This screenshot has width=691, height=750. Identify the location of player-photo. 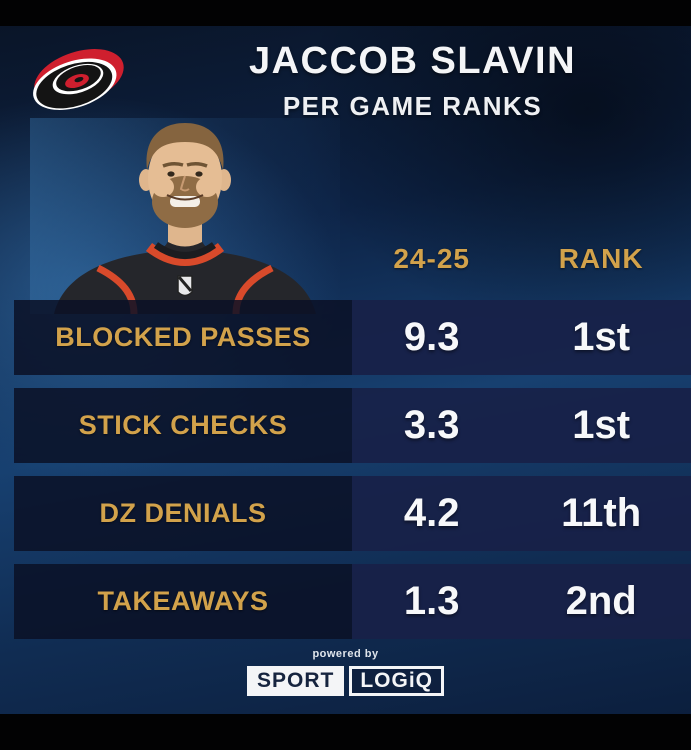
(185, 216).